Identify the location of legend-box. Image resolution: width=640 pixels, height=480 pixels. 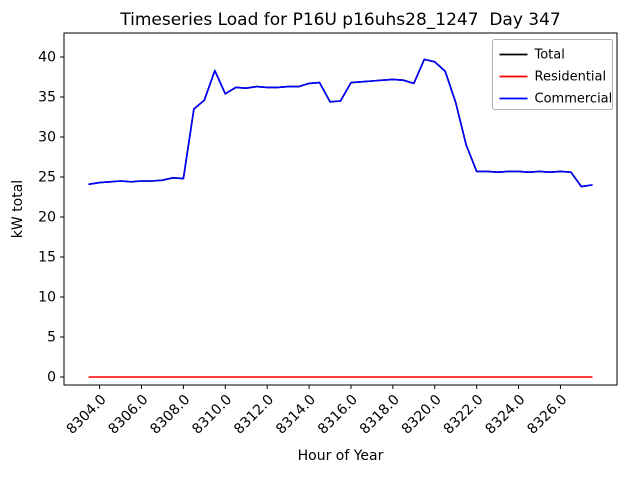
(552, 74).